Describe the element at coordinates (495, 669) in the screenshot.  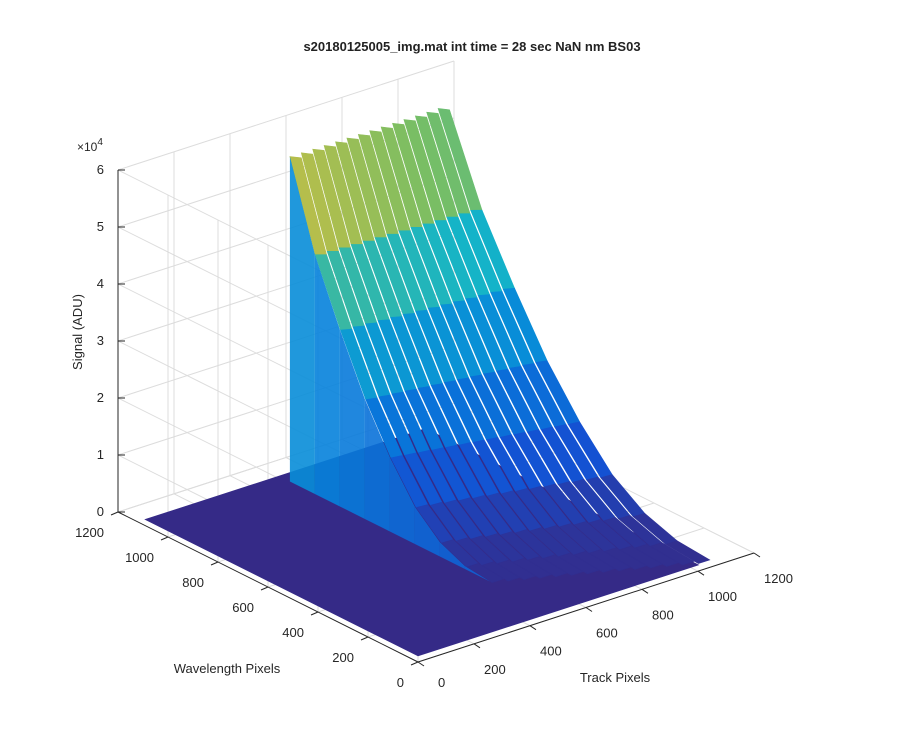
I see `x-tick-label: 200` at that location.